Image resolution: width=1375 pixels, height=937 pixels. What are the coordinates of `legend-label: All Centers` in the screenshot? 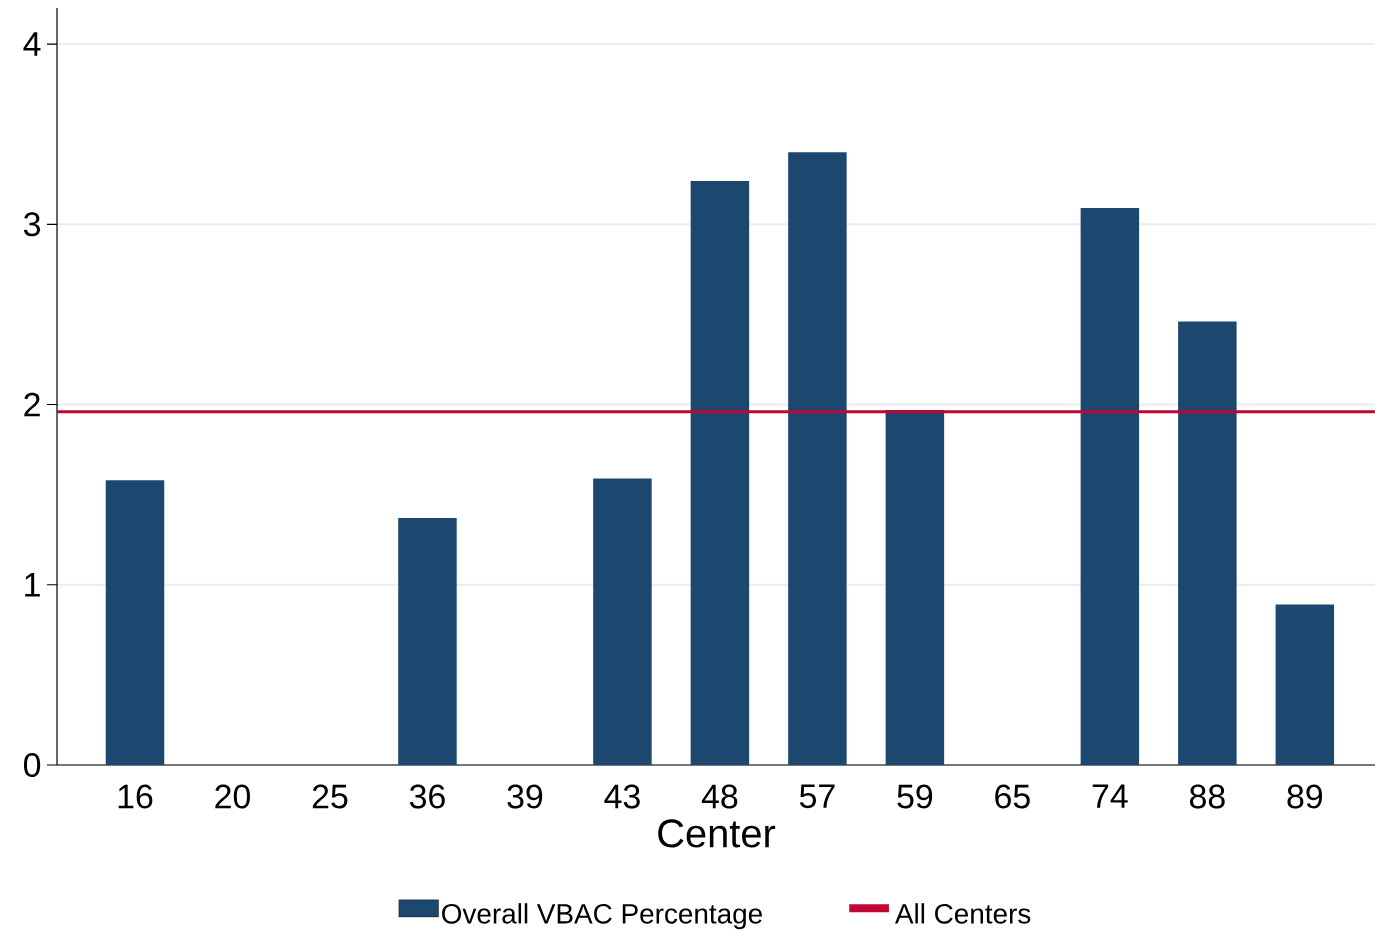 It's located at (962, 913).